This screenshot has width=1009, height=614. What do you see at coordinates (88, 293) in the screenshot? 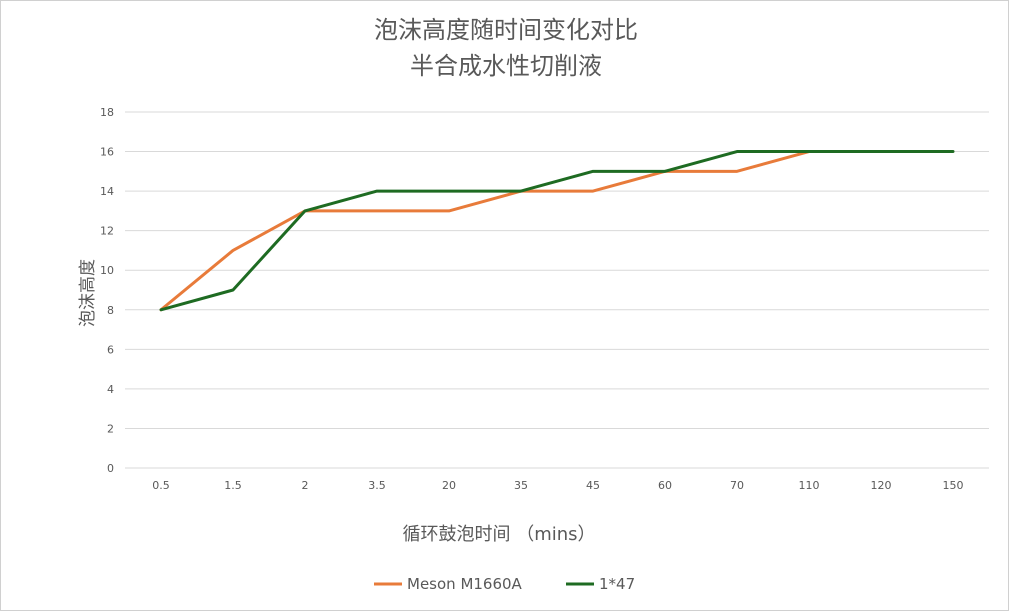
I see `y-axis-title: 泡沫高度` at bounding box center [88, 293].